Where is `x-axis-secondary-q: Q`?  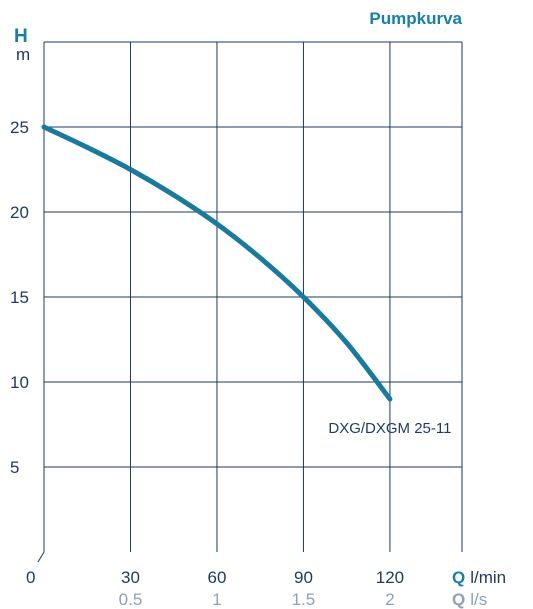 x-axis-secondary-q: Q is located at coordinates (458, 599).